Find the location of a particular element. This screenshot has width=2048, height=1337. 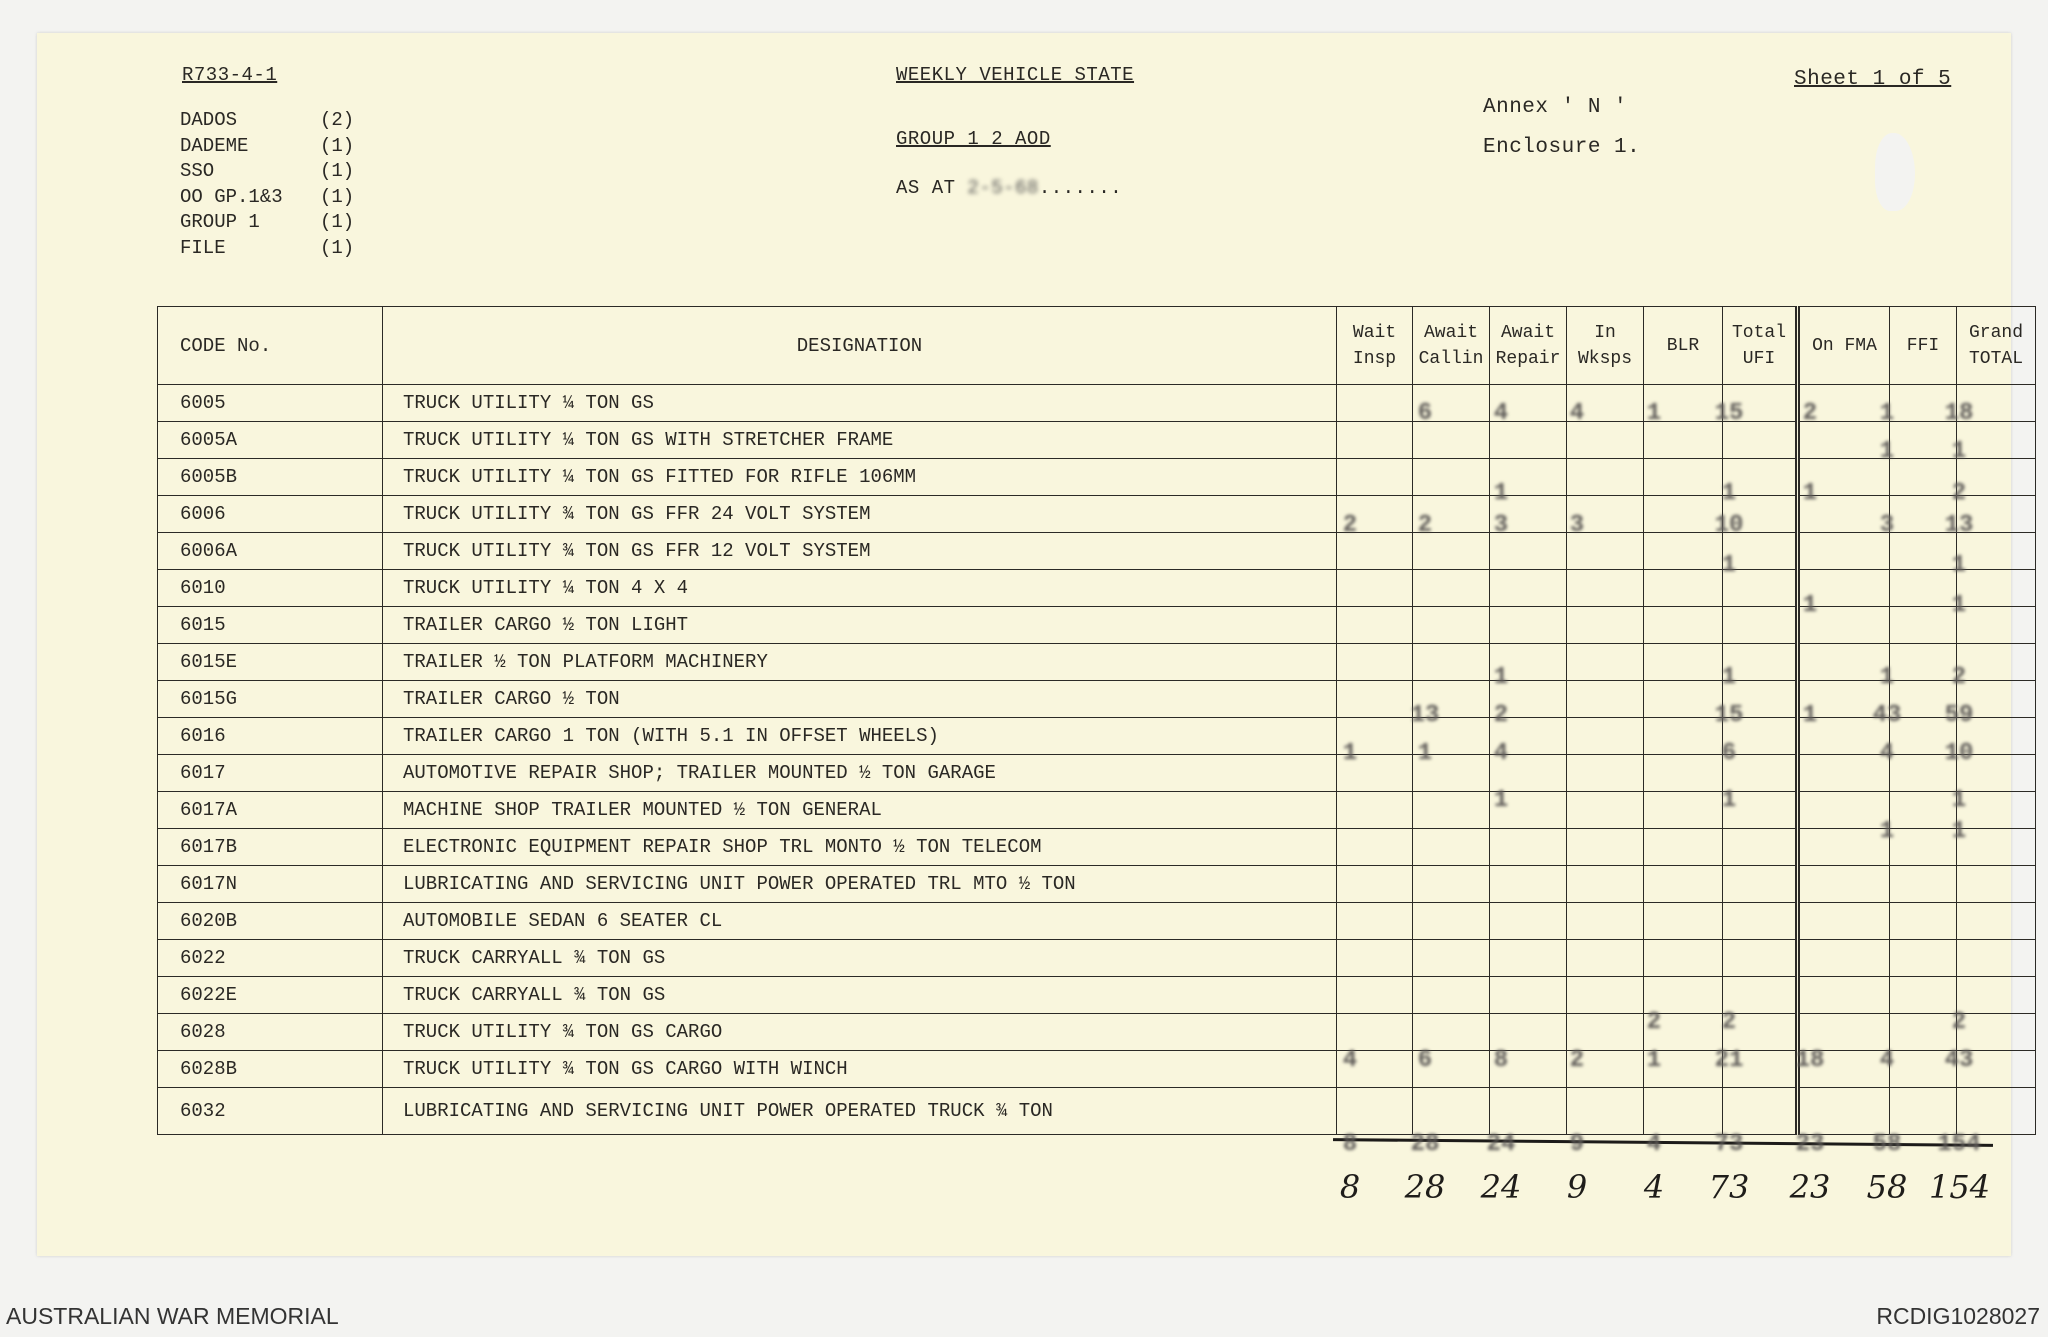

column-header: On FMA is located at coordinates (1843, 345).